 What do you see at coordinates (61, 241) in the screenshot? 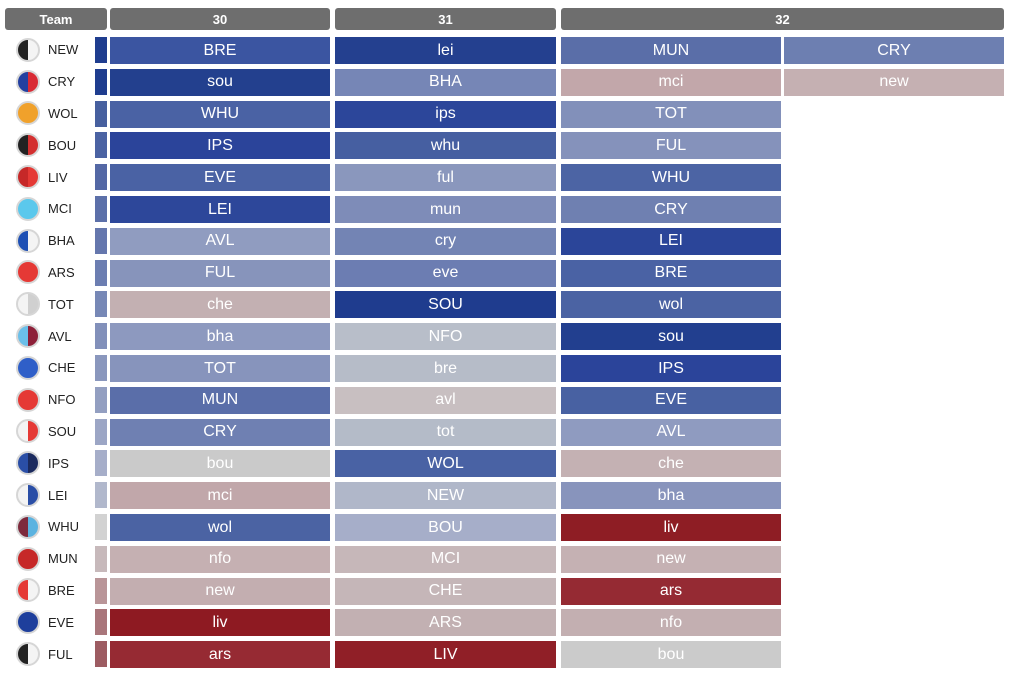
I see `team-name: BHA` at bounding box center [61, 241].